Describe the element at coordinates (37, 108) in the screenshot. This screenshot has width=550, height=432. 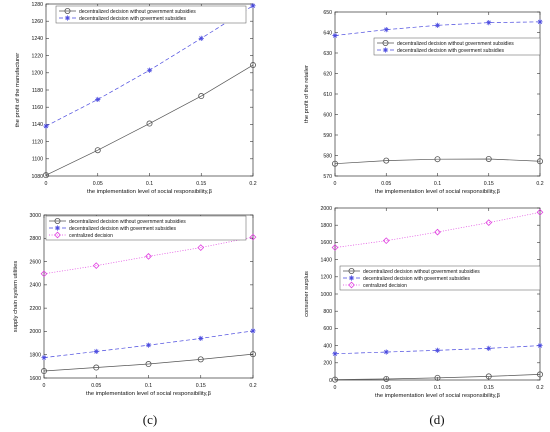
I see `y-tick-label: 1160` at that location.